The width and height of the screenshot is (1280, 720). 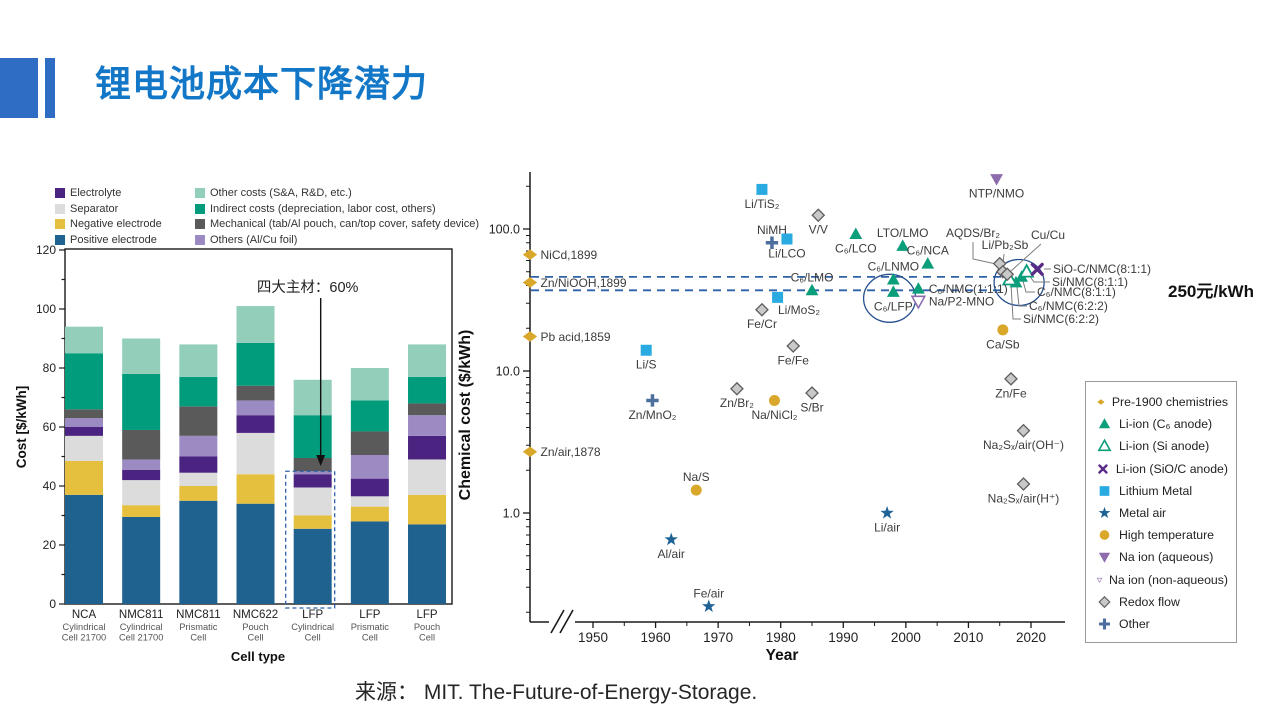 I want to click on bar-category-sublabel: Cell 21700, so click(x=84, y=638).